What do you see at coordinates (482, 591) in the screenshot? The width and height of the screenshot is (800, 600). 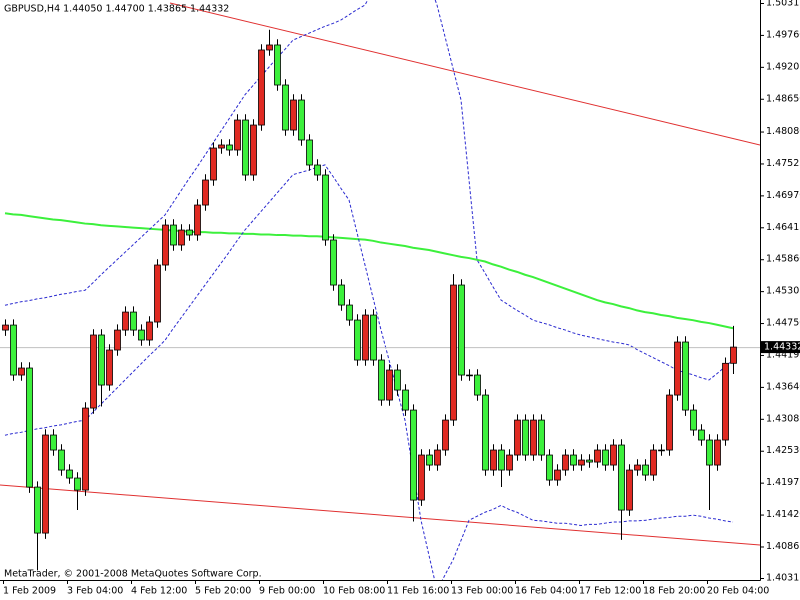 I see `x-tick-label: 13 Feb 00:00` at bounding box center [482, 591].